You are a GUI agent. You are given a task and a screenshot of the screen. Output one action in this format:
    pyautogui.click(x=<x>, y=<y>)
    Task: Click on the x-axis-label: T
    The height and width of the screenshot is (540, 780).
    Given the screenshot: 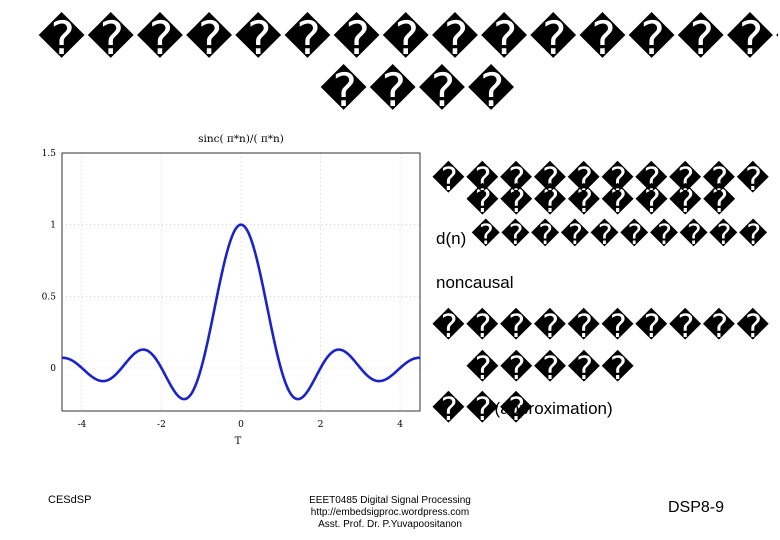 What is the action you would take?
    pyautogui.click(x=238, y=440)
    